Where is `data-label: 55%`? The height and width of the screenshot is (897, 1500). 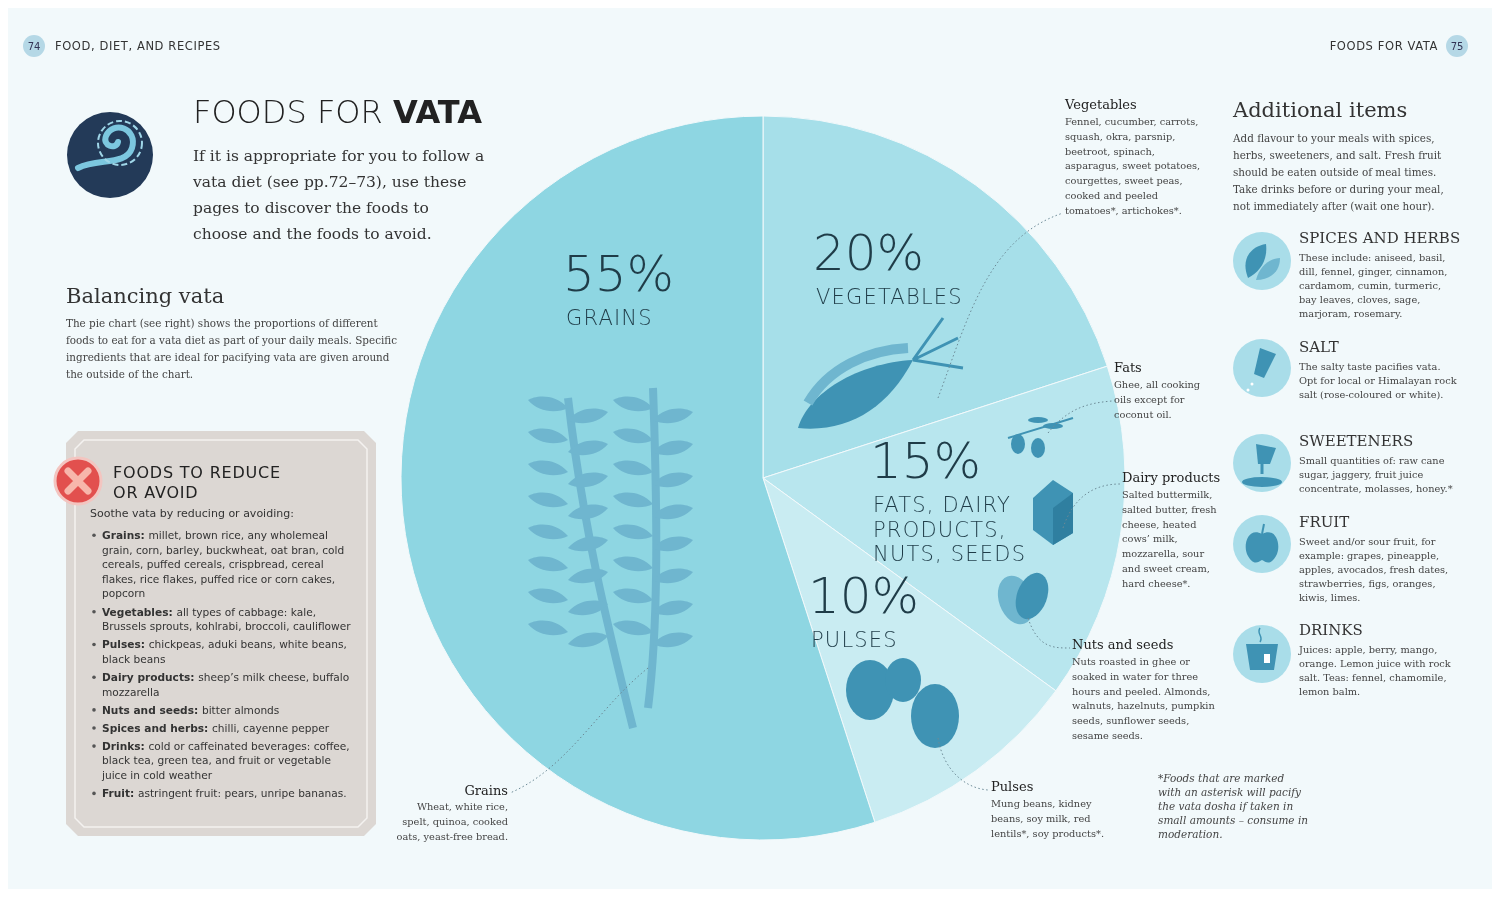
data-label: 55% is located at coordinates (619, 274).